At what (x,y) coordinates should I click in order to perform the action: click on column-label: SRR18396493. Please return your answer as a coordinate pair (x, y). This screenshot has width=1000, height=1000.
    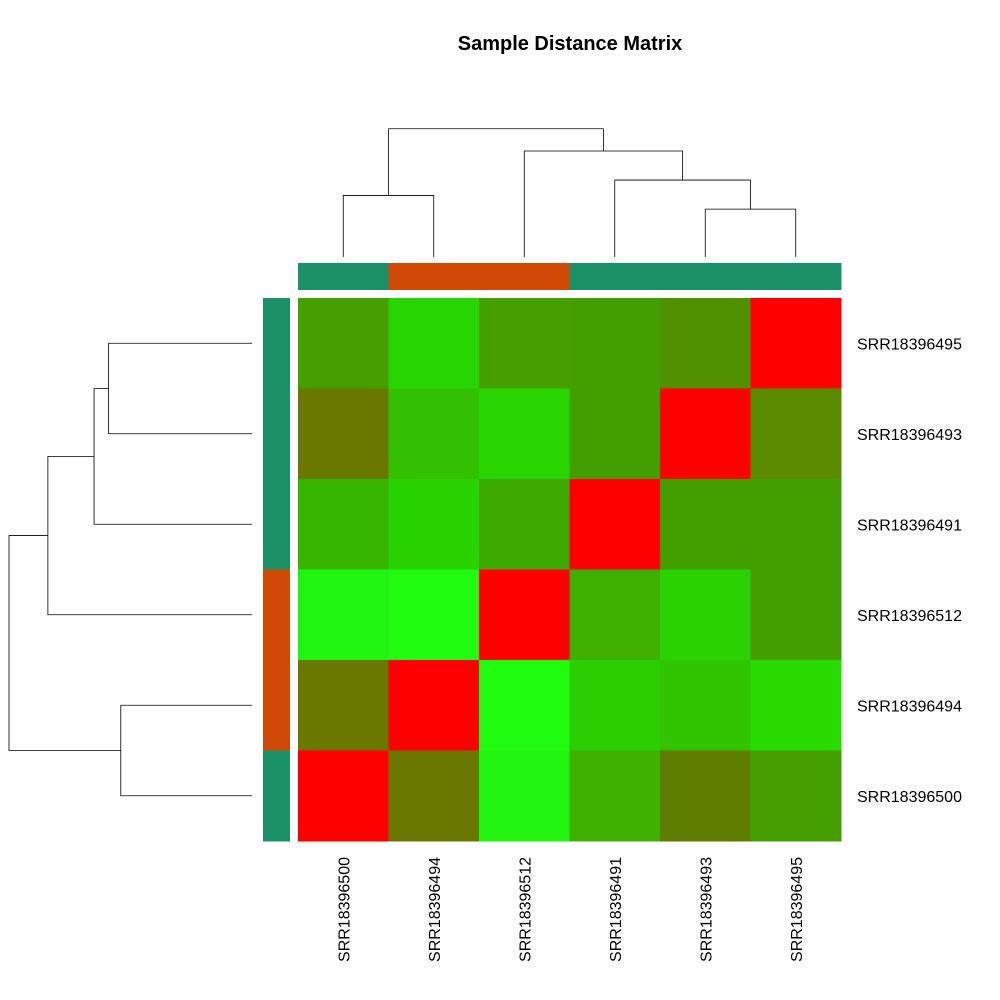
    Looking at the image, I should click on (706, 909).